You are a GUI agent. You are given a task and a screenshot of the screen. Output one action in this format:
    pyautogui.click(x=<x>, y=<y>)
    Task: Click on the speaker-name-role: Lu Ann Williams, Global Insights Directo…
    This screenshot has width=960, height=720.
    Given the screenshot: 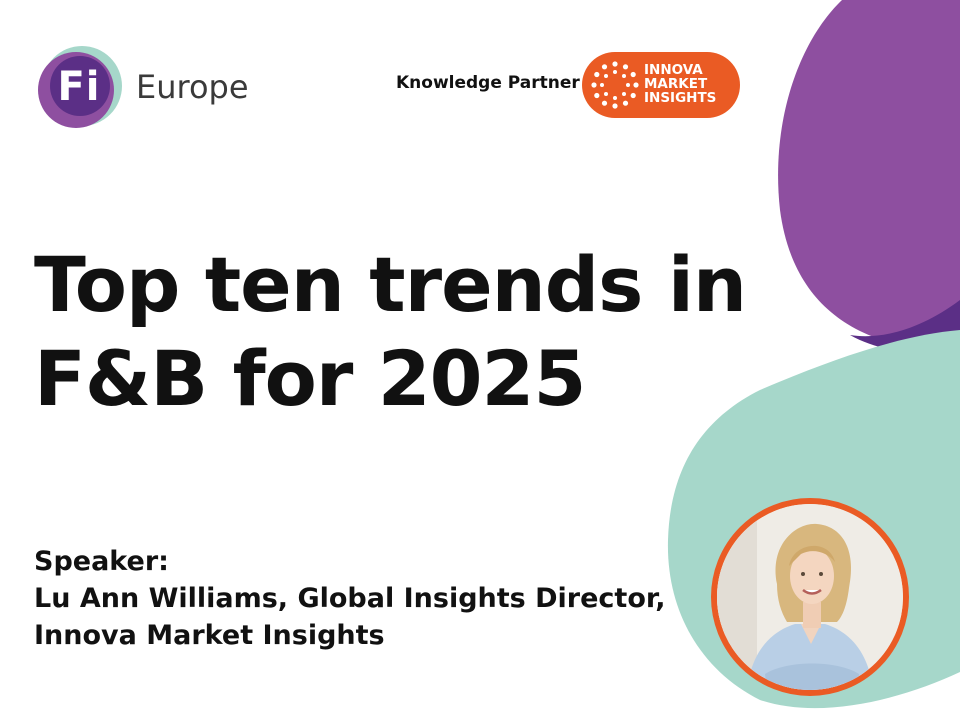 What is the action you would take?
    pyautogui.click(x=350, y=598)
    